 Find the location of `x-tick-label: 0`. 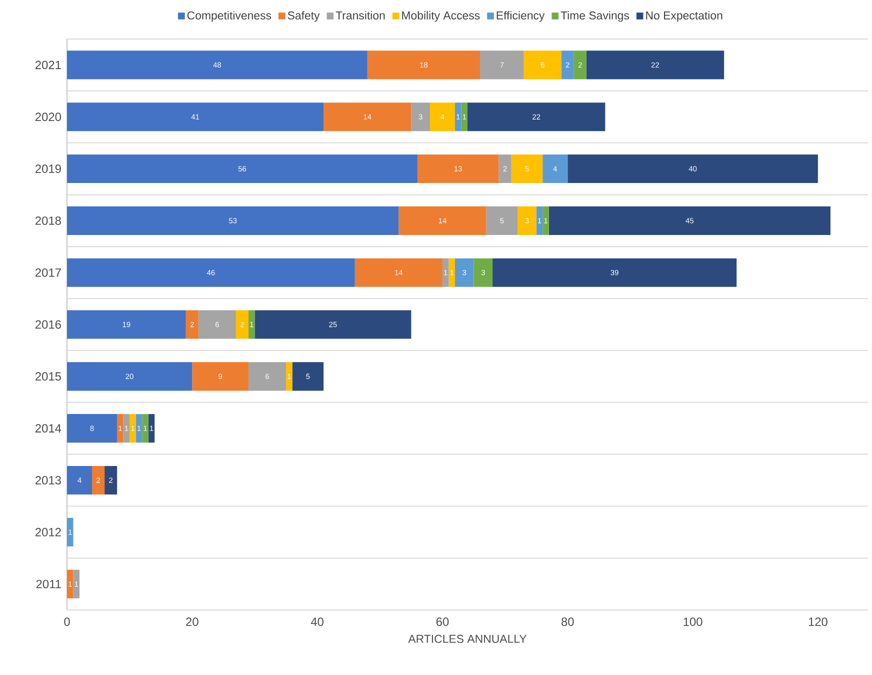

x-tick-label: 0 is located at coordinates (67, 622).